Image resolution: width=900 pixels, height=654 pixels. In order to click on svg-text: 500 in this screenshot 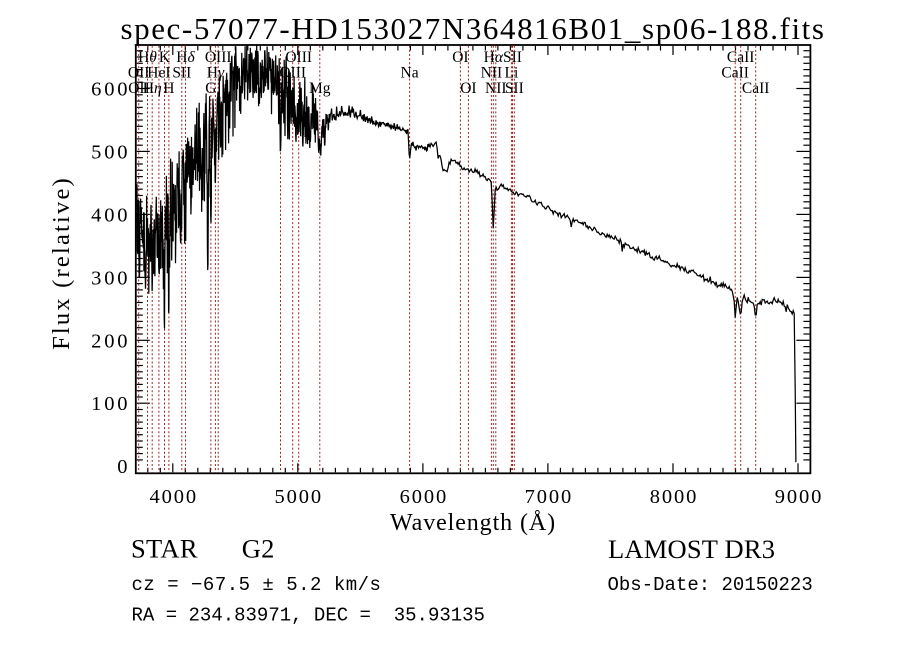, I will do `click(110, 152)`.